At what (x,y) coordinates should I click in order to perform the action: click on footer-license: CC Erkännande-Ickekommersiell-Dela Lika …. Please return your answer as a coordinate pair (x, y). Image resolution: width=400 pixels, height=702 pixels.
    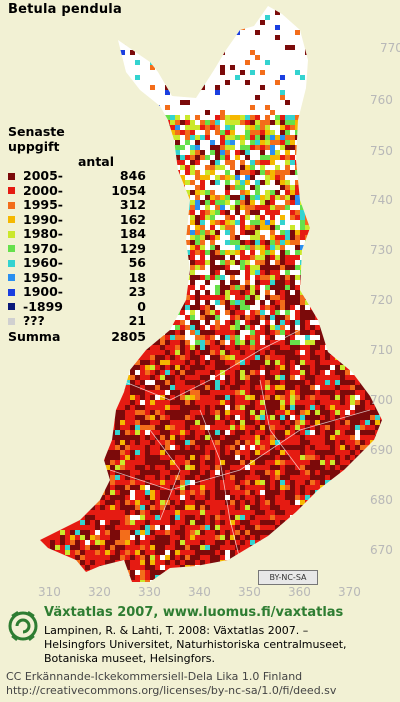
    Looking at the image, I should click on (171, 684).